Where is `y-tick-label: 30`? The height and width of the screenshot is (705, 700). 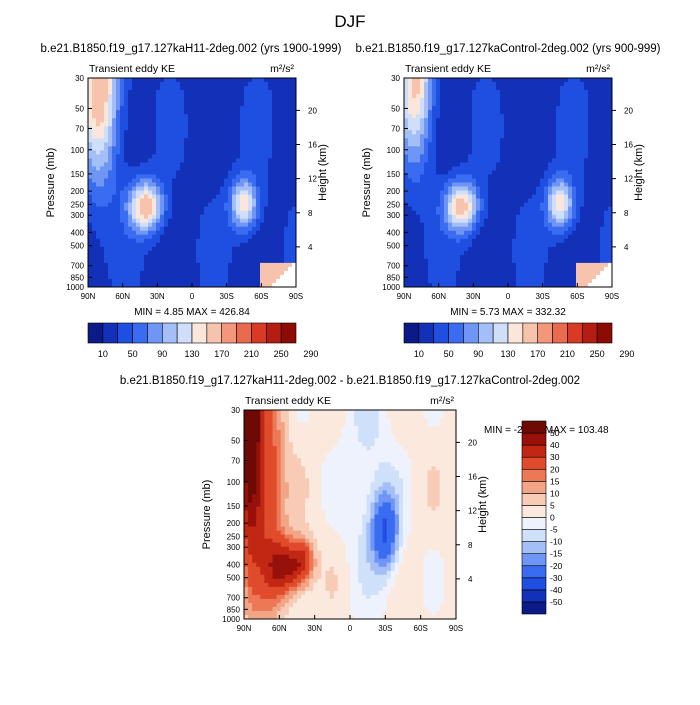 y-tick-label: 30 is located at coordinates (79, 78).